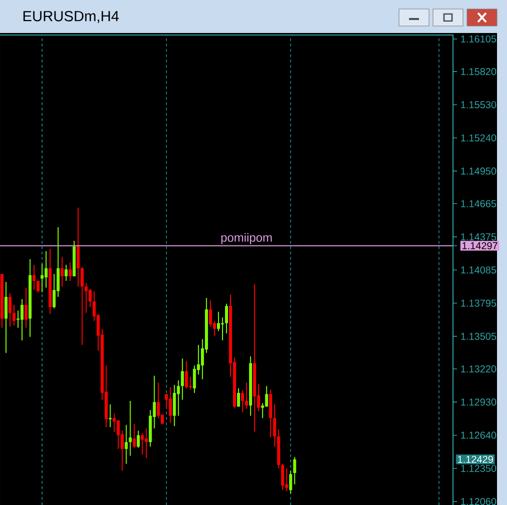 The height and width of the screenshot is (505, 507). Describe the element at coordinates (71, 17) in the screenshot. I see `chart-title: EURUSDm,H4` at that location.